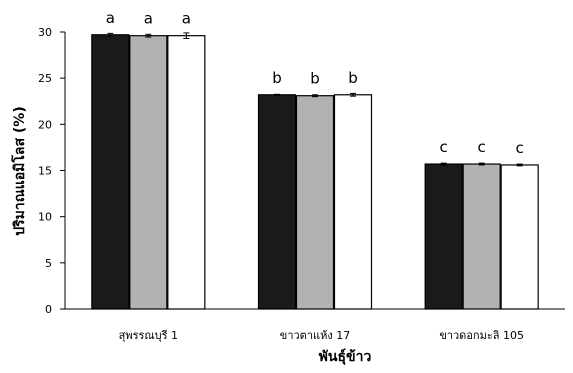  I want to click on x-category-label: สุพรรณบุรี 1, so click(148, 335).